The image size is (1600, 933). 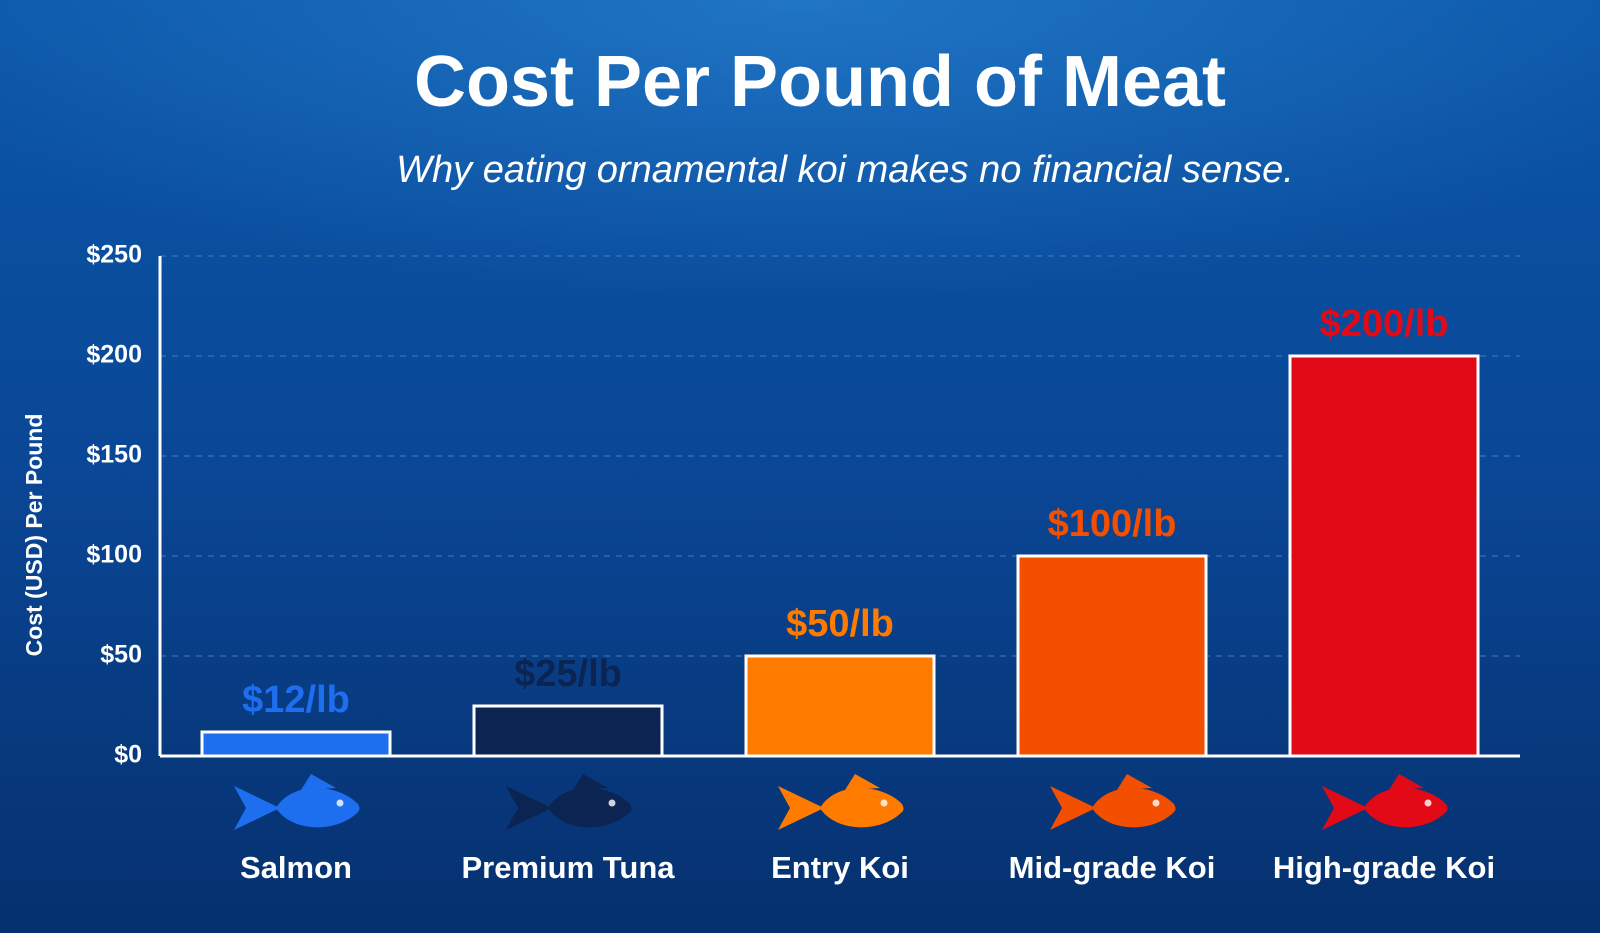 What do you see at coordinates (34, 535) in the screenshot?
I see `y-axis-label: Cost (USD) Per Pound` at bounding box center [34, 535].